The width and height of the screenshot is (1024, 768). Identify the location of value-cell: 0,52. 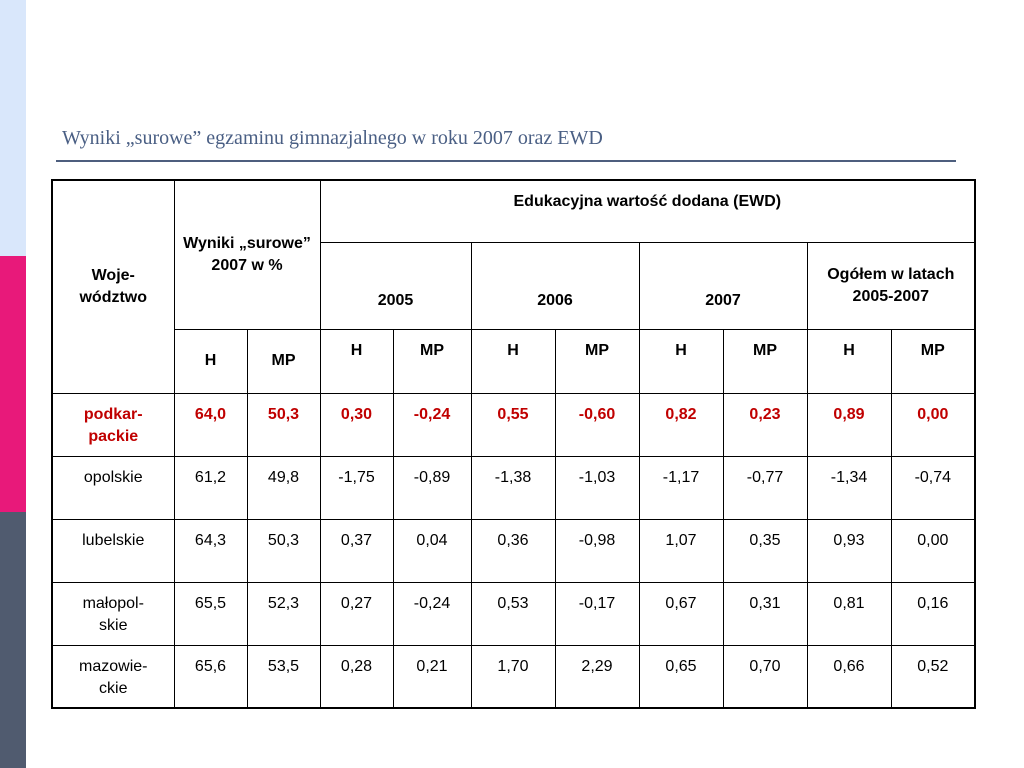
(933, 676).